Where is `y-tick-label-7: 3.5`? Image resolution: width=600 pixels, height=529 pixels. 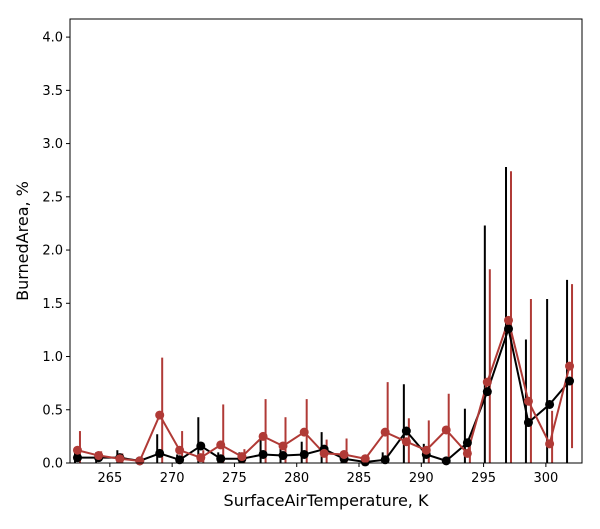
y-tick-label-7: 3.5 is located at coordinates (52, 91).